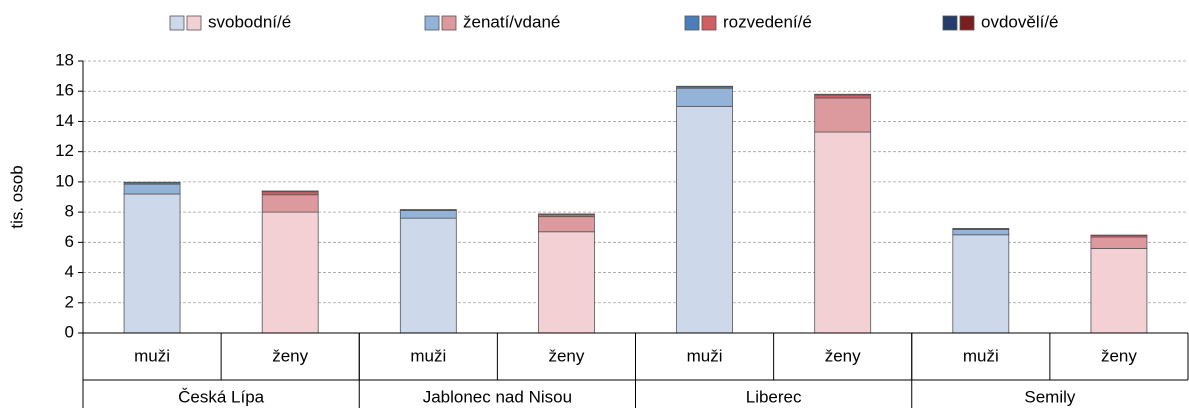 This screenshot has width=1189, height=408. Describe the element at coordinates (1050, 396) in the screenshot. I see `group-label: Semily` at that location.